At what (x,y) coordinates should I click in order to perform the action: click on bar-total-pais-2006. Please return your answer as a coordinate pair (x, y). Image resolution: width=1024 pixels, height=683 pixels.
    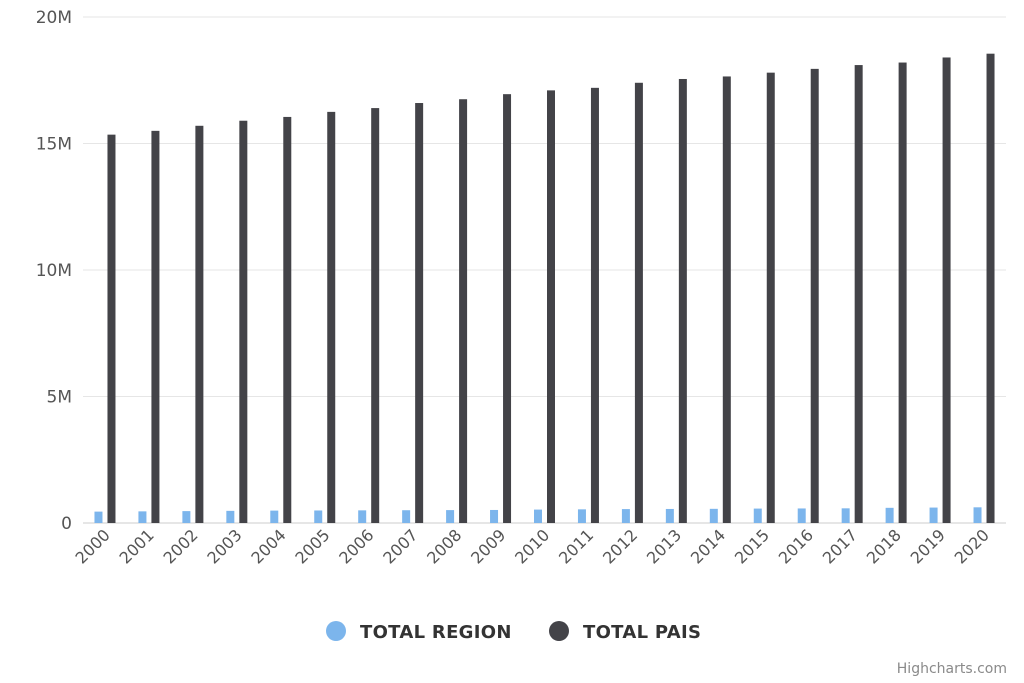
    Looking at the image, I should click on (375, 315).